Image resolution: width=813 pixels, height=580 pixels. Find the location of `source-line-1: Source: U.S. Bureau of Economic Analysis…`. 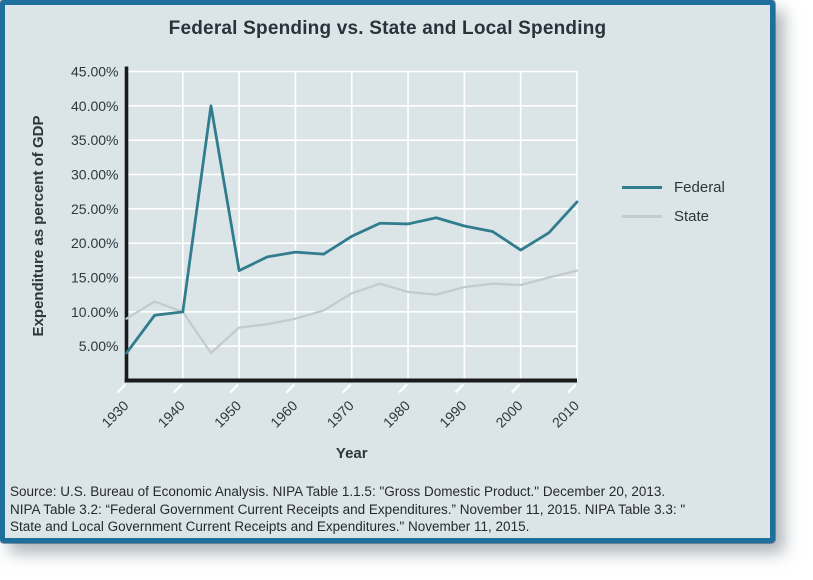

source-line-1: Source: U.S. Bureau of Economic Analysis… is located at coordinates (338, 491).